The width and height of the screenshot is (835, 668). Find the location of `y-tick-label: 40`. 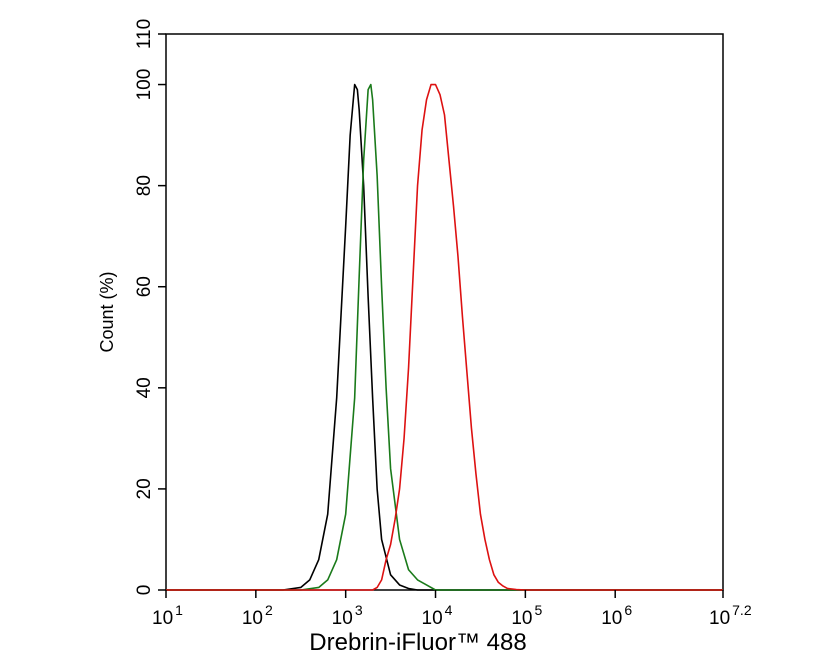

y-tick-label: 40 is located at coordinates (144, 387).